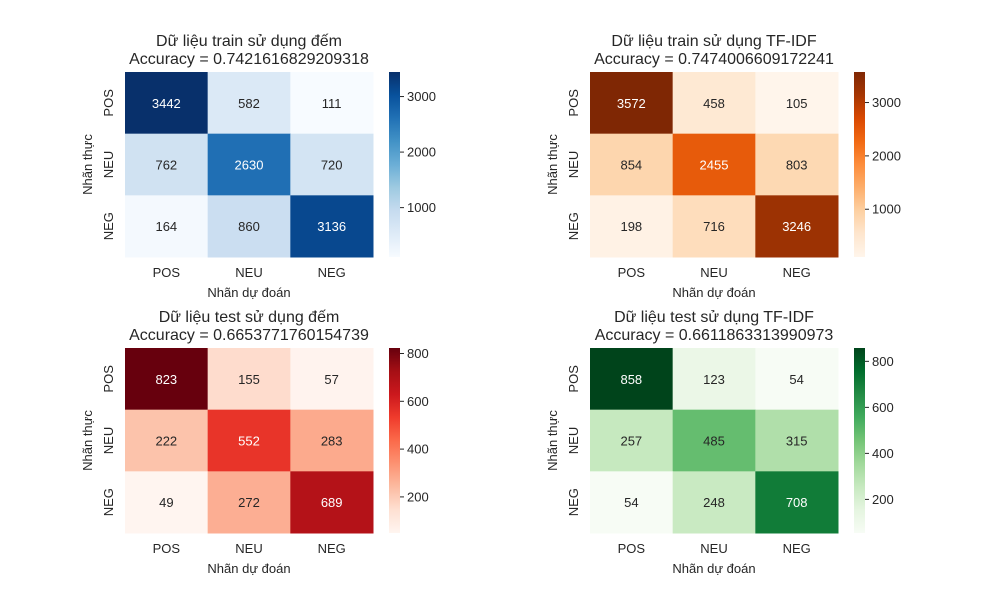 The image size is (1000, 600). I want to click on cell-value-label: 485, so click(714, 441).